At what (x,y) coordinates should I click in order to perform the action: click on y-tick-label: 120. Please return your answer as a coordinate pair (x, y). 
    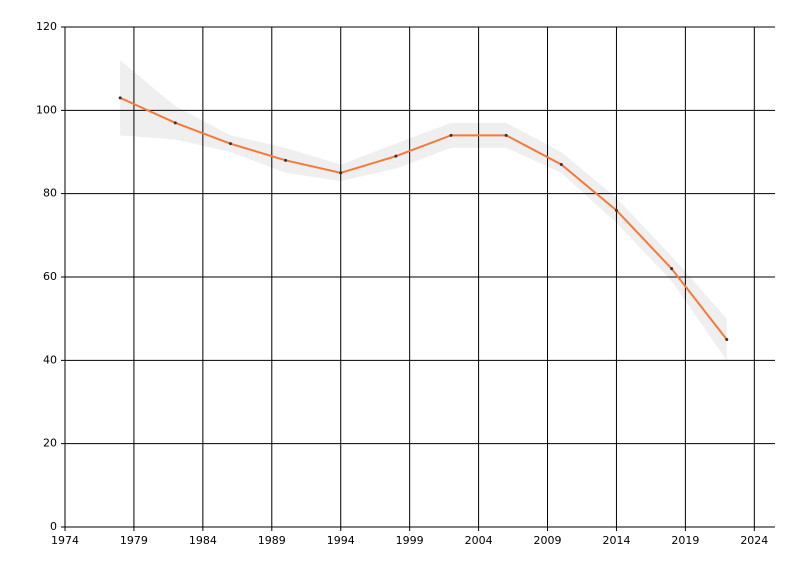
    Looking at the image, I should click on (46, 26).